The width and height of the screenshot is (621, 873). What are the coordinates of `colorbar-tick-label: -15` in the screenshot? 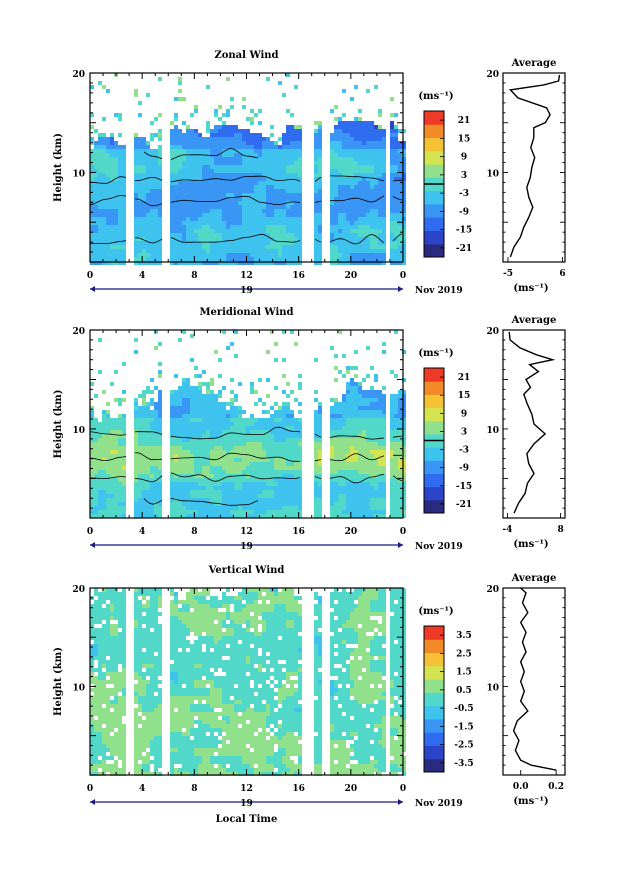 It's located at (464, 487).